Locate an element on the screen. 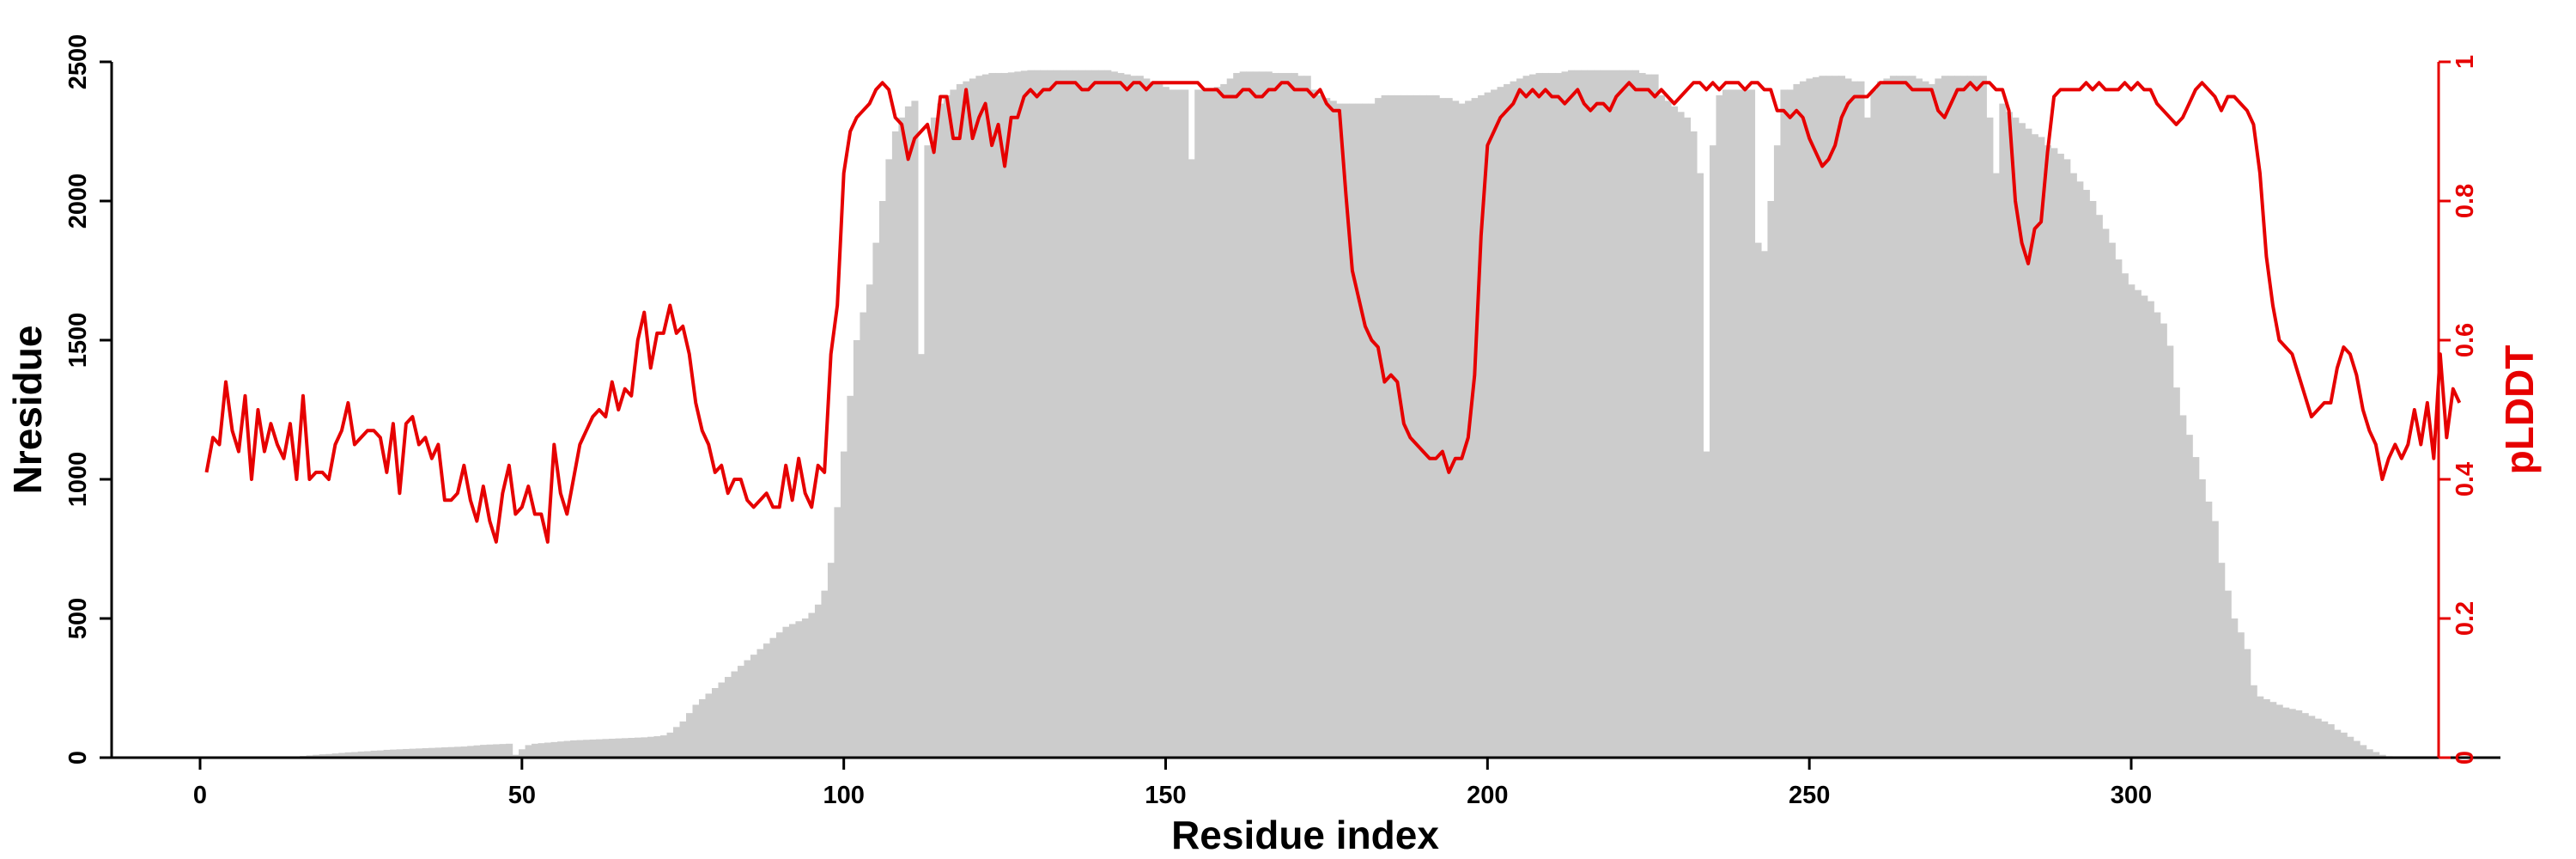 This screenshot has height=859, width=2576. y-right-tick-label: 0.6 is located at coordinates (2465, 340).